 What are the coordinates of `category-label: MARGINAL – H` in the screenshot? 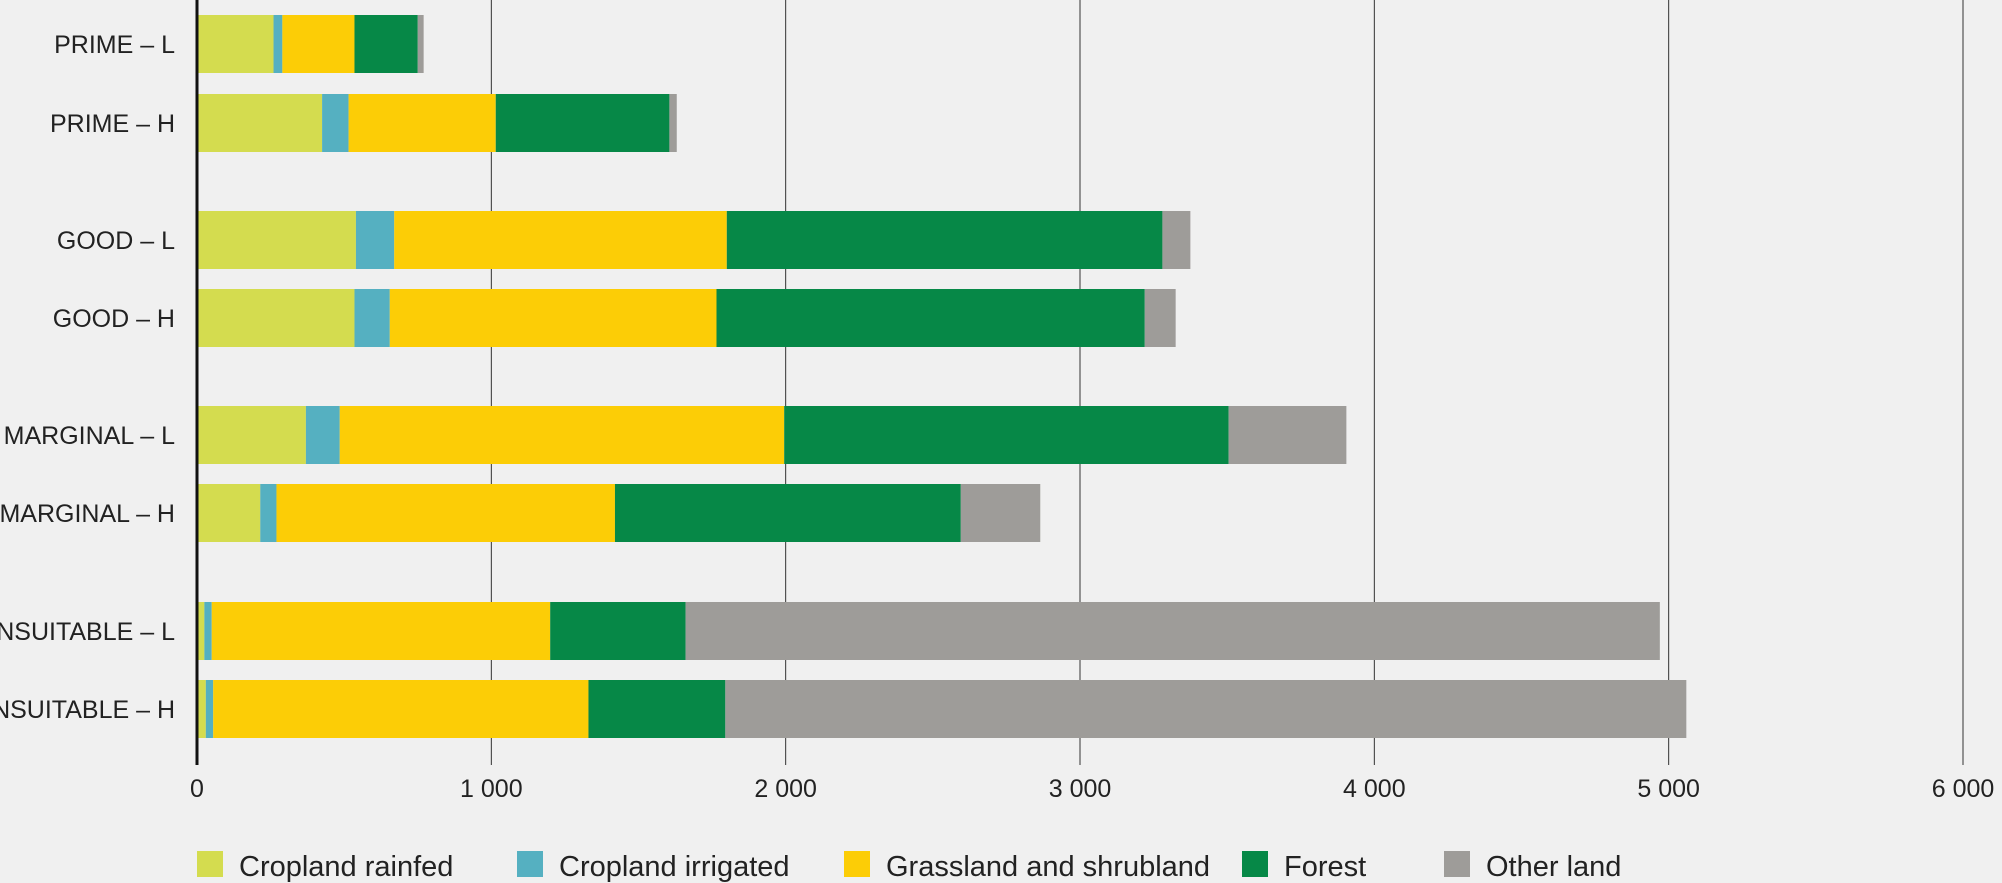 It's located at (87, 514).